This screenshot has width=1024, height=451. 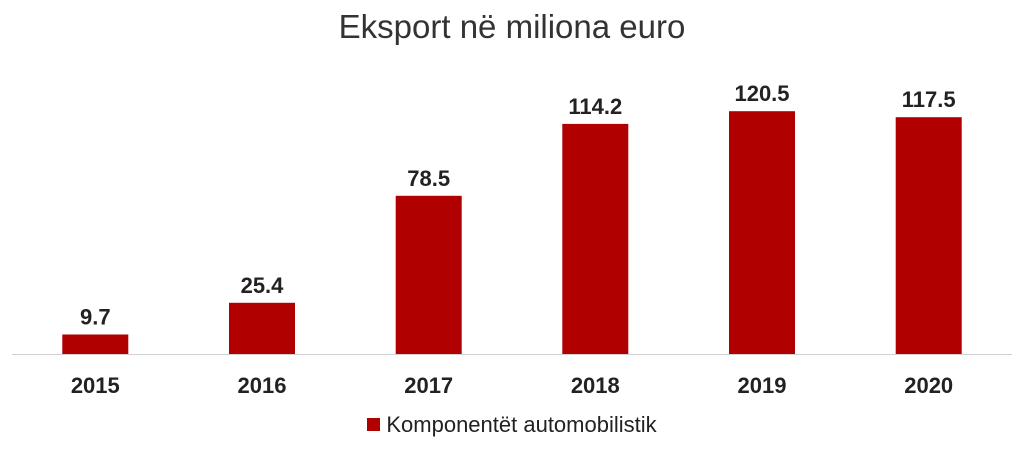 I want to click on legend: Komponentët automobilistik, so click(x=512, y=425).